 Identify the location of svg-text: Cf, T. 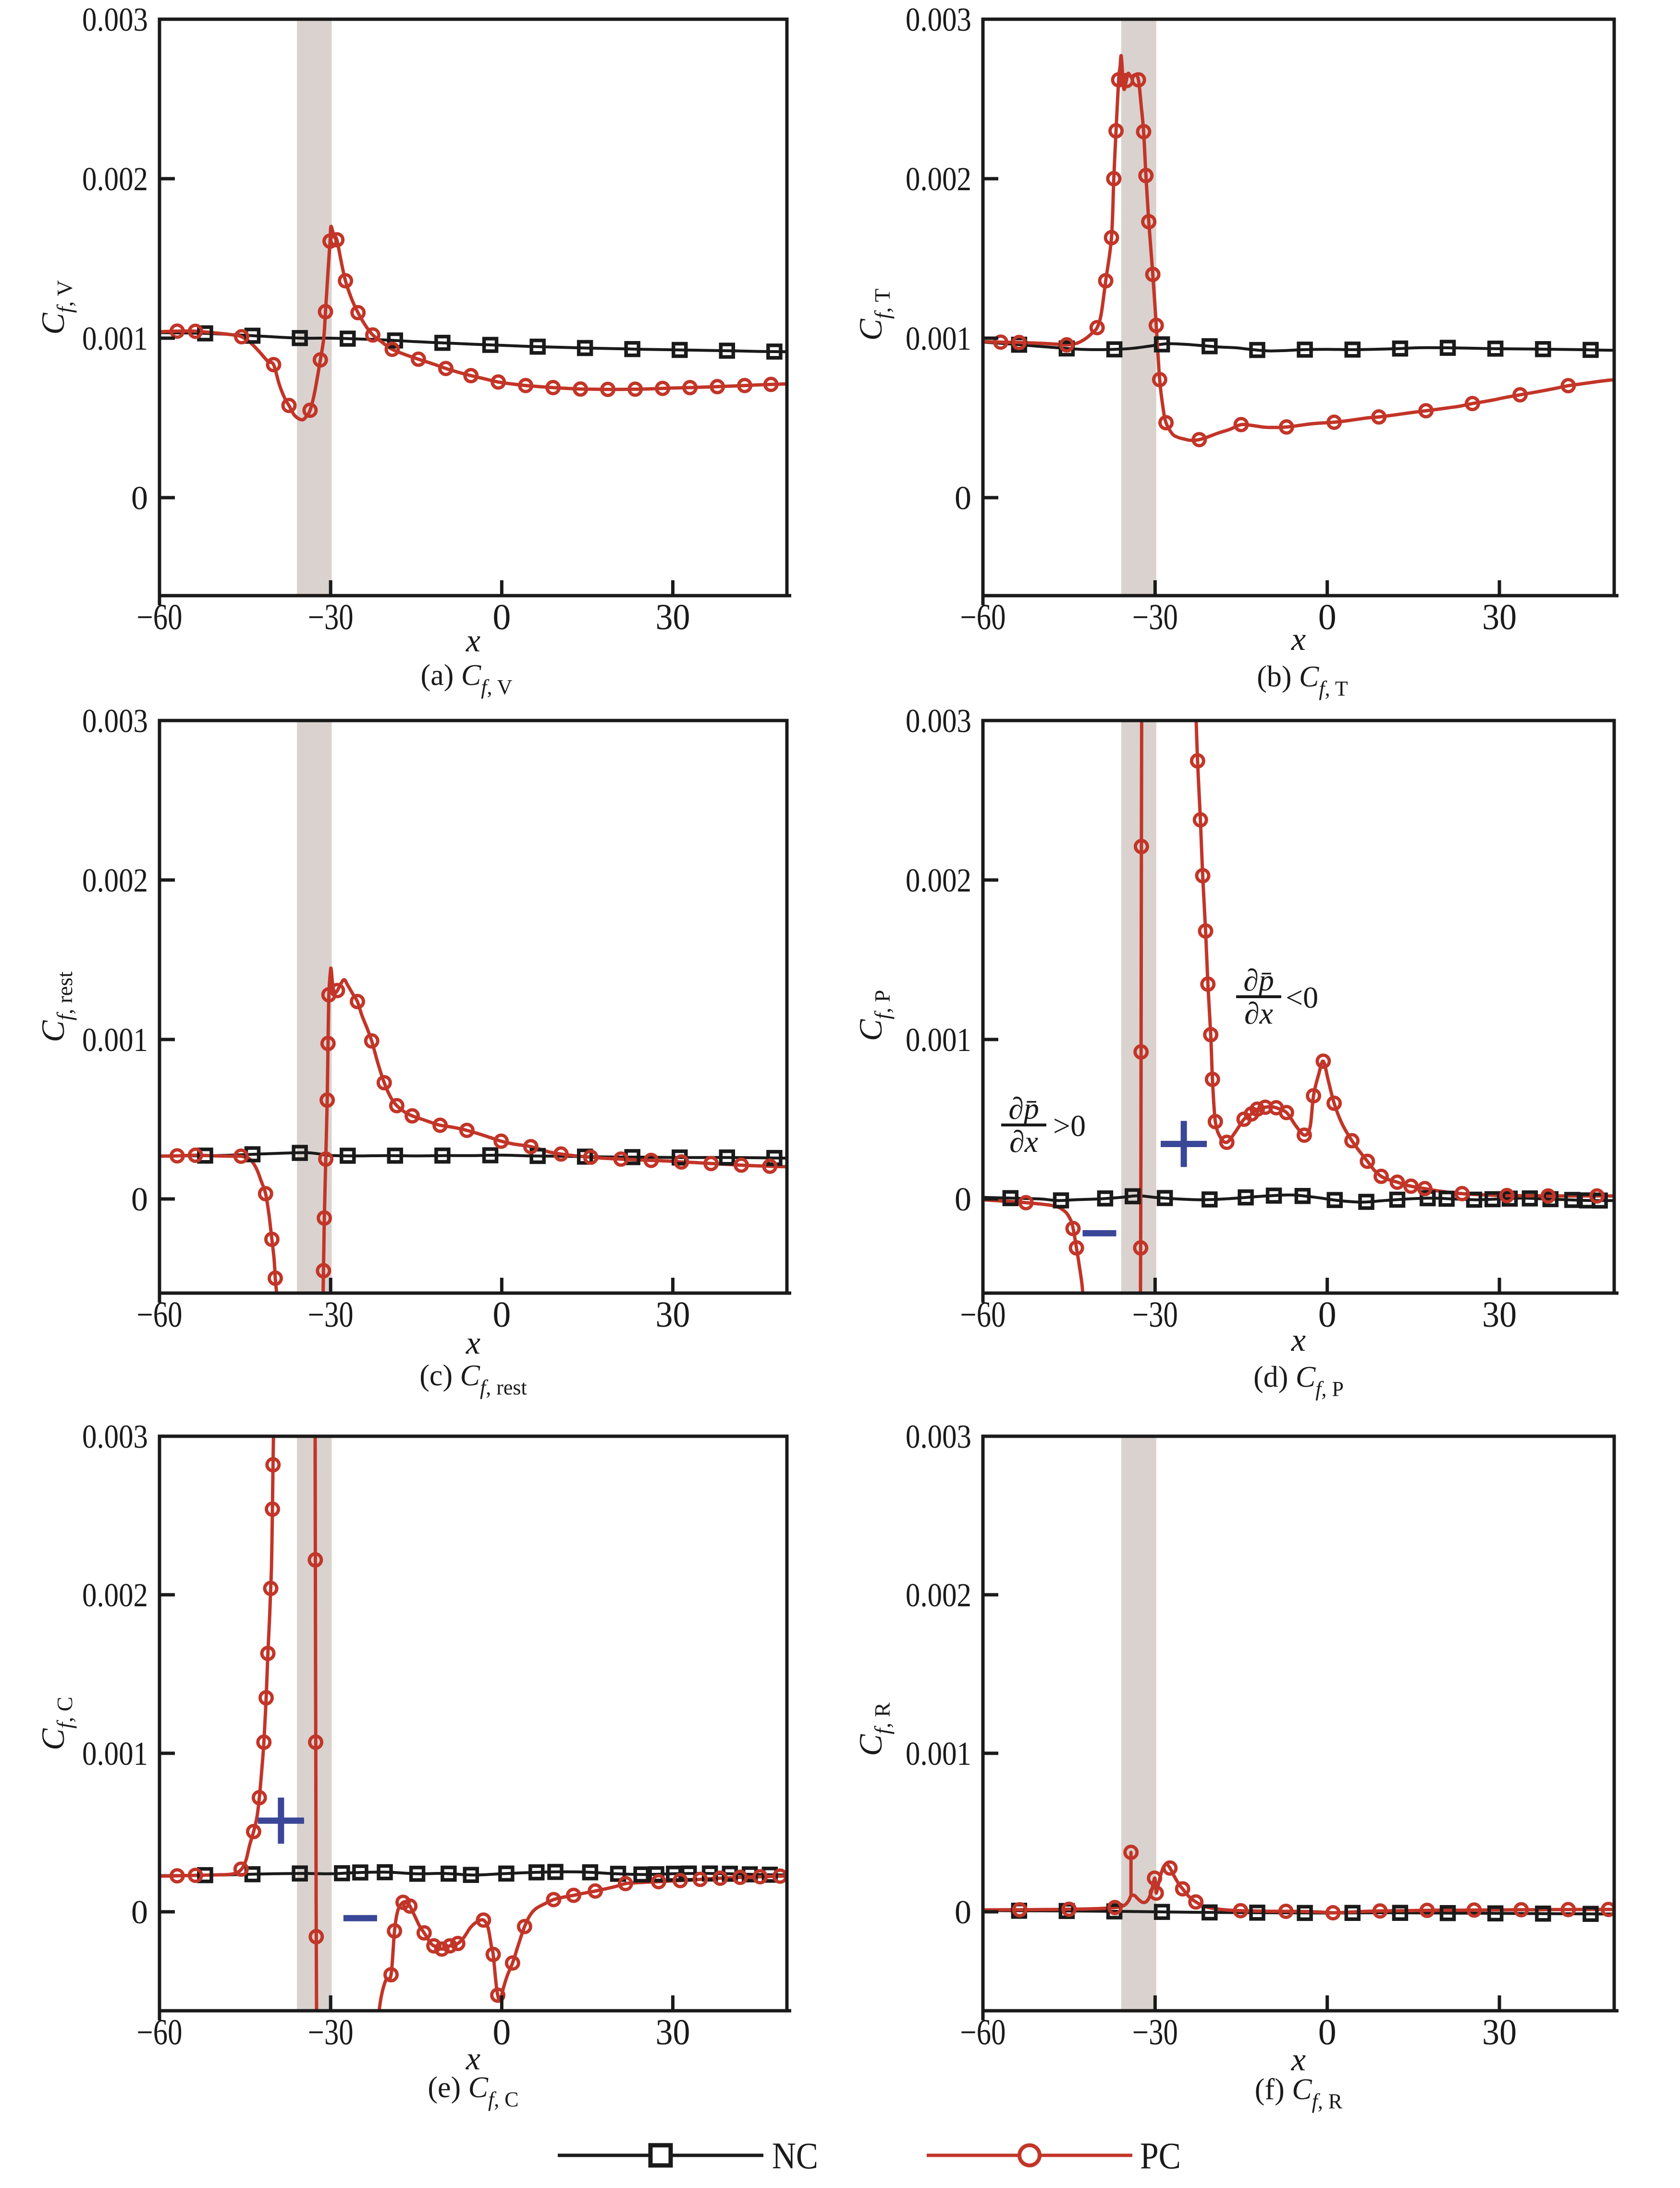
(874, 315).